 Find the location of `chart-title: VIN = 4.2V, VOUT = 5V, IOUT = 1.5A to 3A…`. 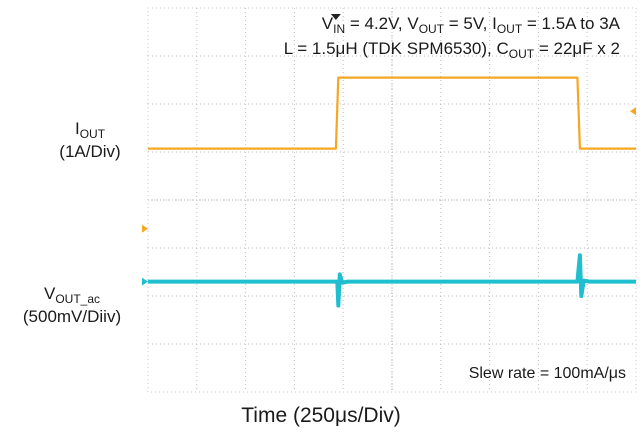

chart-title: VIN = 4.2V, VOUT = 5V, IOUT = 1.5A to 3A… is located at coordinates (385, 37).